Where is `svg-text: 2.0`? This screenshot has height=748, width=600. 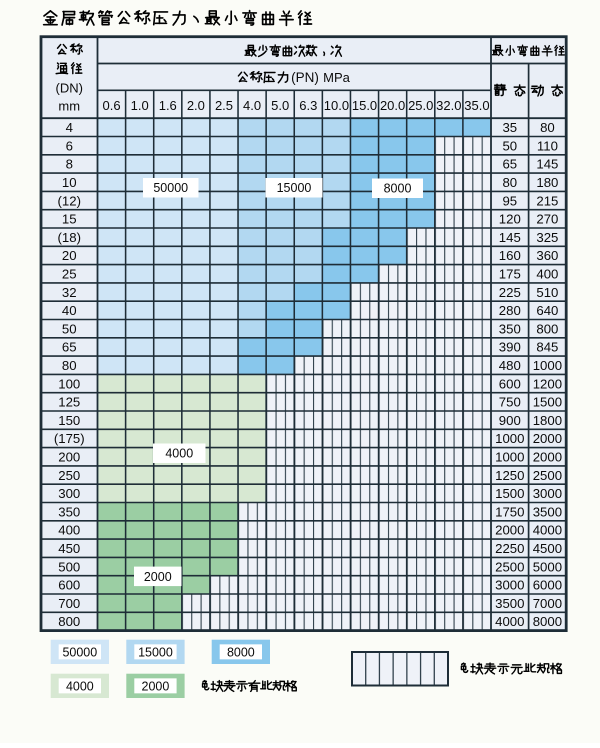 svg-text: 2.0 is located at coordinates (196, 105).